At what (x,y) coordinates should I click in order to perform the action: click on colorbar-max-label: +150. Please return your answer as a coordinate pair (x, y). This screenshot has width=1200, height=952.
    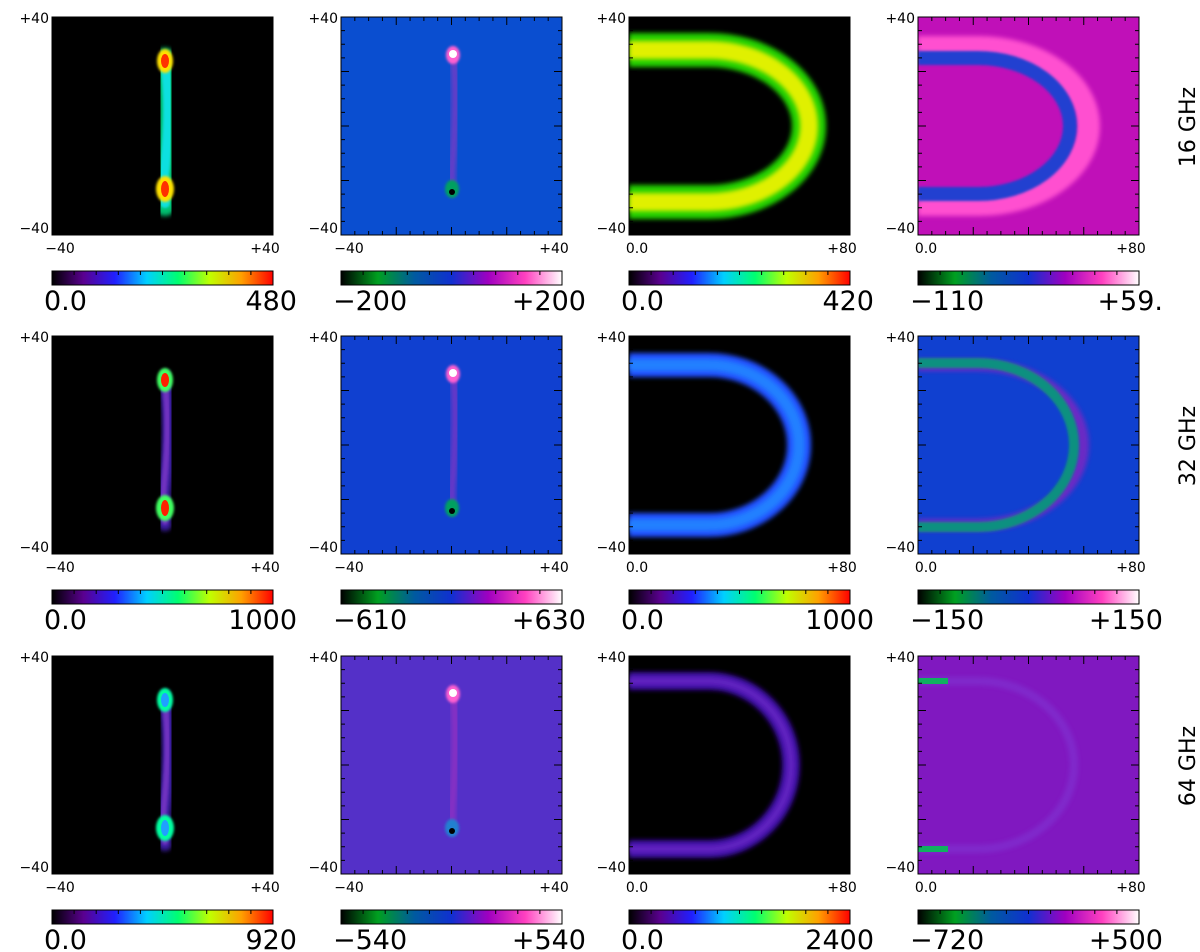
    Looking at the image, I should click on (1126, 620).